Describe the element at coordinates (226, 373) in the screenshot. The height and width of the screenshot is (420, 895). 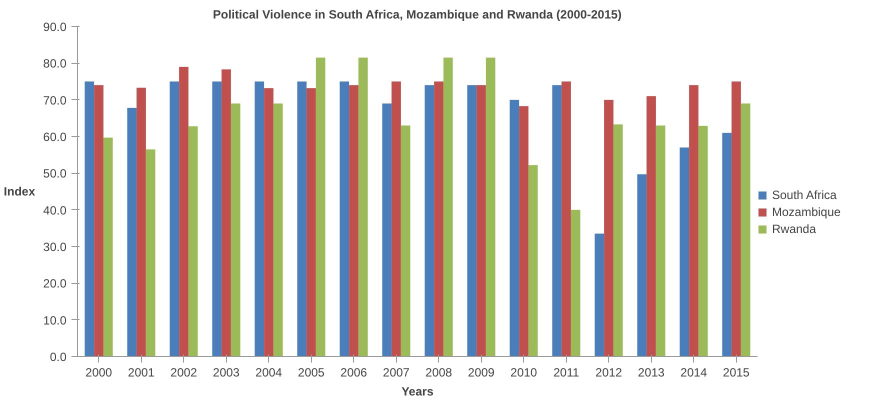
I see `x-tick-label: 2003` at that location.